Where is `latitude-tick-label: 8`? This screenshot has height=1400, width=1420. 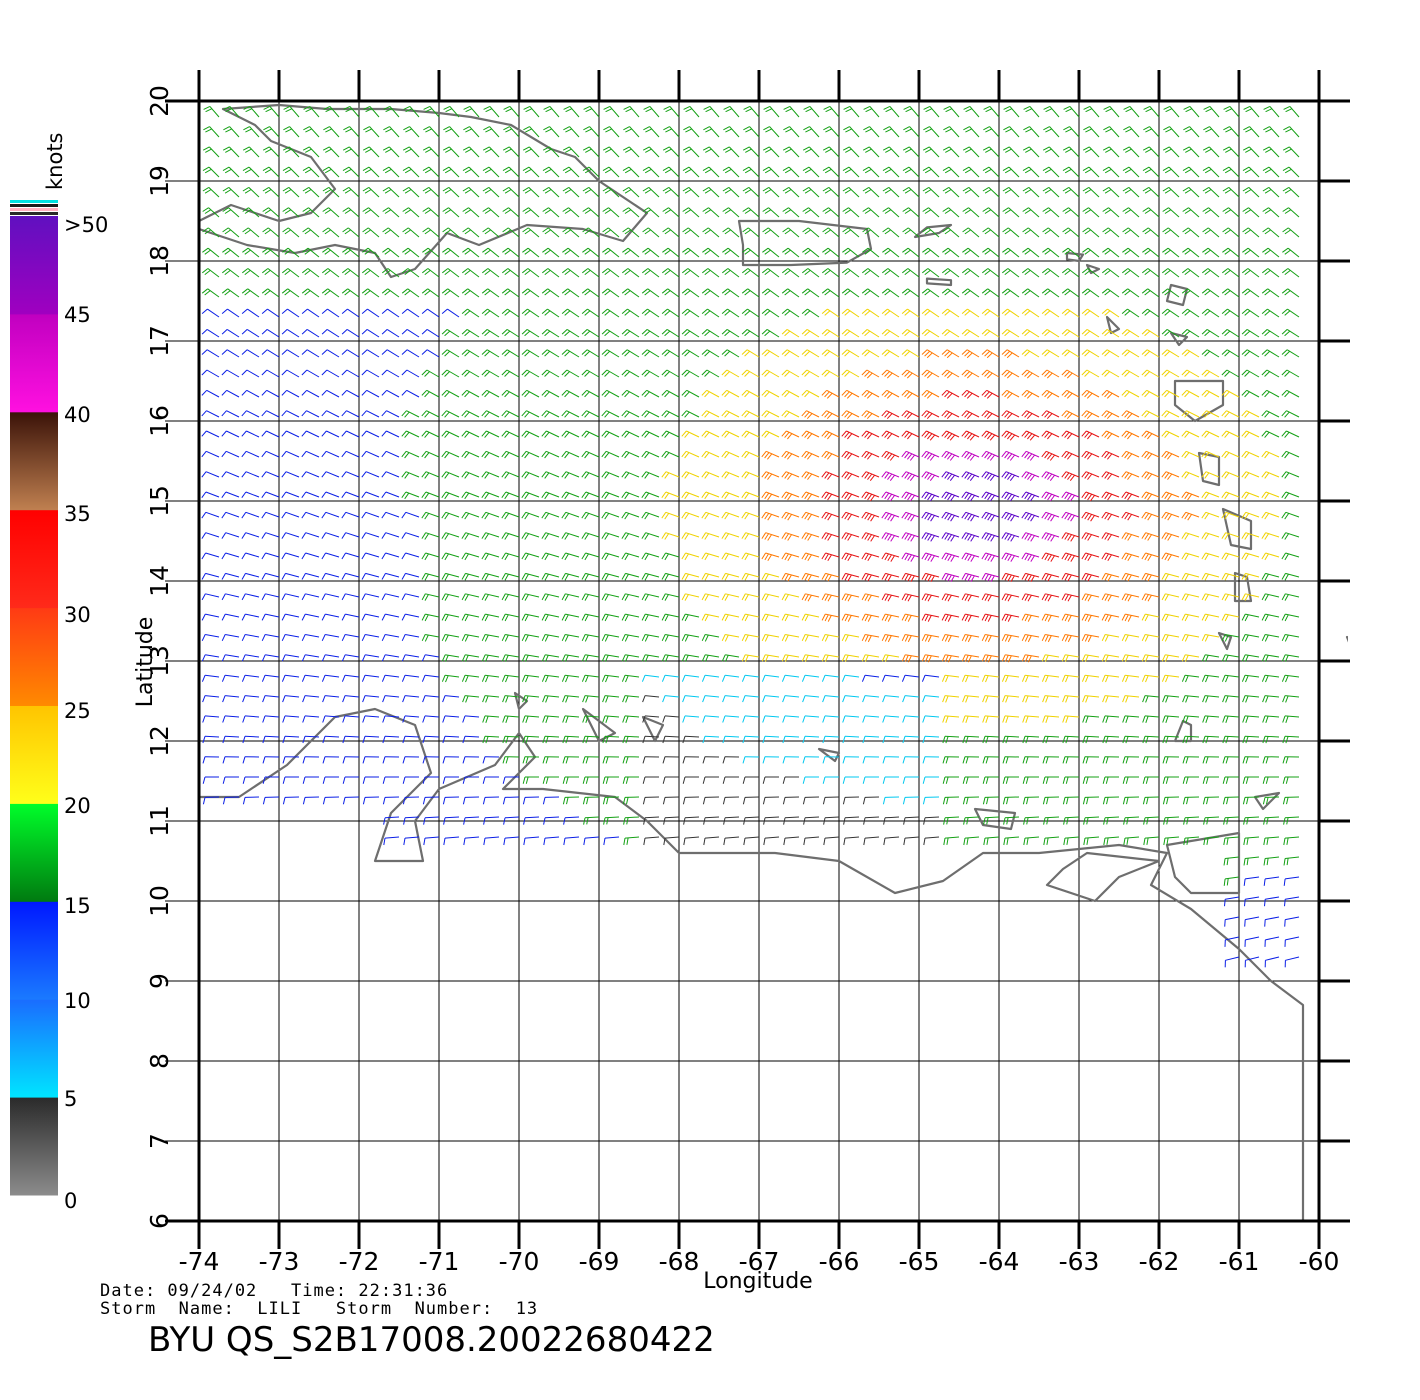
latitude-tick-label: 8 is located at coordinates (159, 1061).